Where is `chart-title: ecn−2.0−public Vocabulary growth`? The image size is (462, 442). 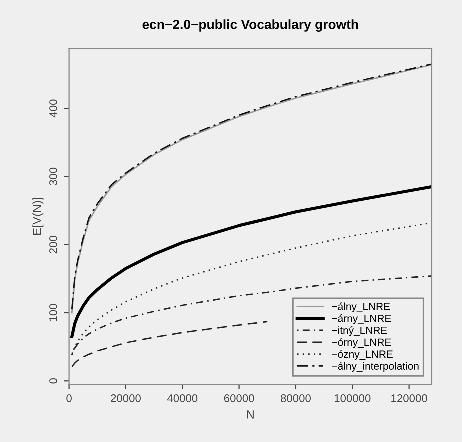
chart-title: ecn−2.0−public Vocabulary growth is located at coordinates (250, 26).